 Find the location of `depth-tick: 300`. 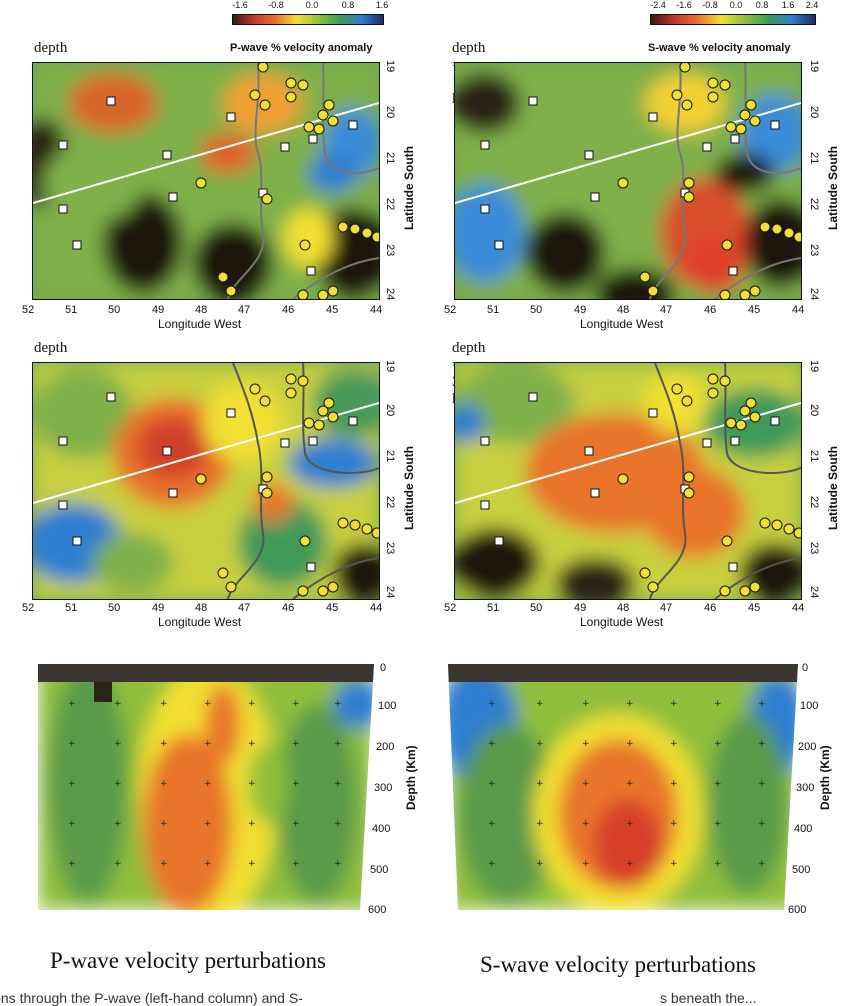

depth-tick: 300 is located at coordinates (805, 788).